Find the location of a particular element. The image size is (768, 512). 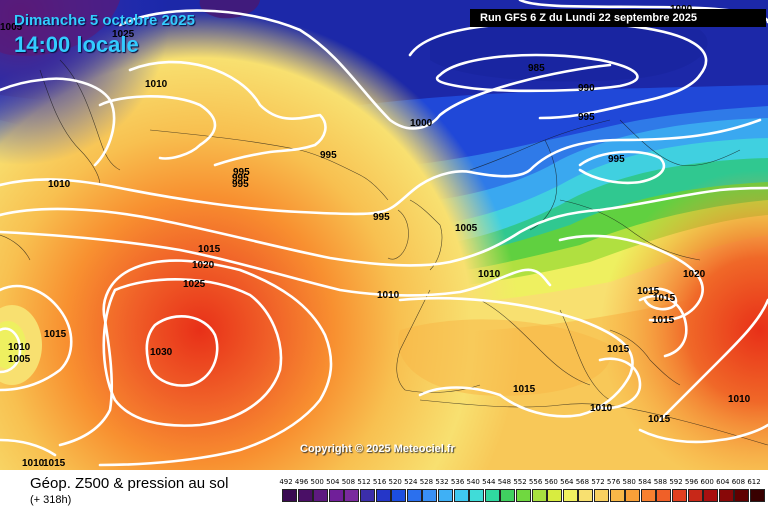

legend-level-label: 504 is located at coordinates (333, 482).